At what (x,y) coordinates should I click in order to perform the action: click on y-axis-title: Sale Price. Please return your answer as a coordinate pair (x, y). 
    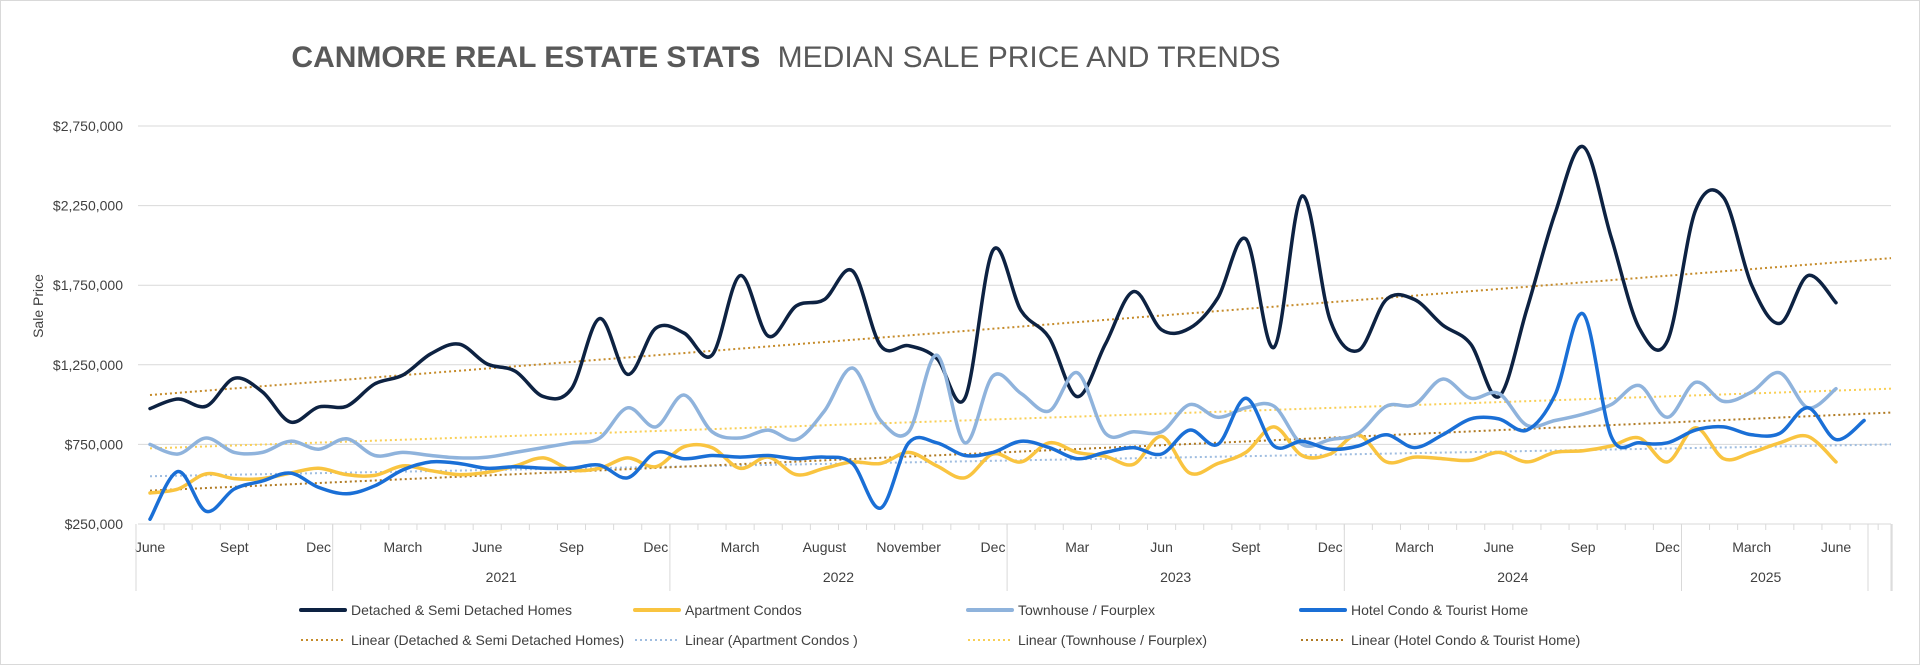
    Looking at the image, I should click on (38, 306).